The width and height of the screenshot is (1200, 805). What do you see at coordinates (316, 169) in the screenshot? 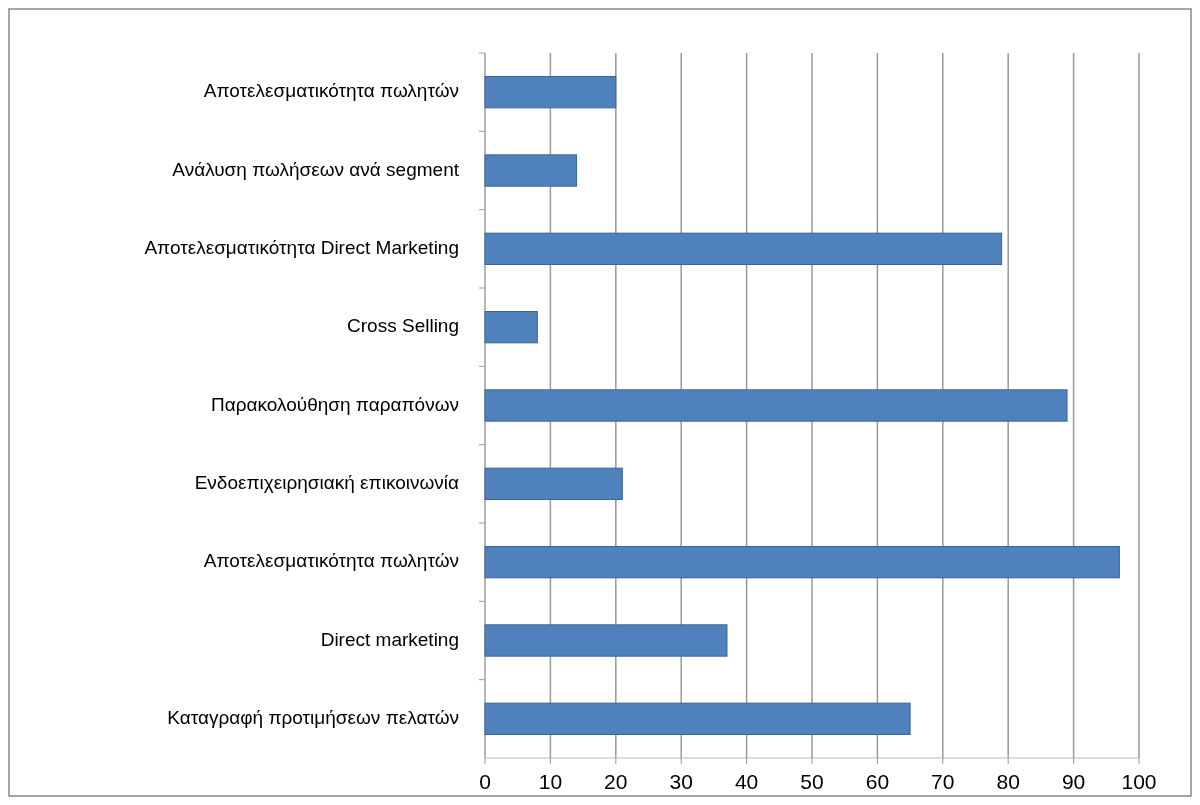
I see `y-tick-label: Ανάλυση πωλήσεων ανά segment` at bounding box center [316, 169].